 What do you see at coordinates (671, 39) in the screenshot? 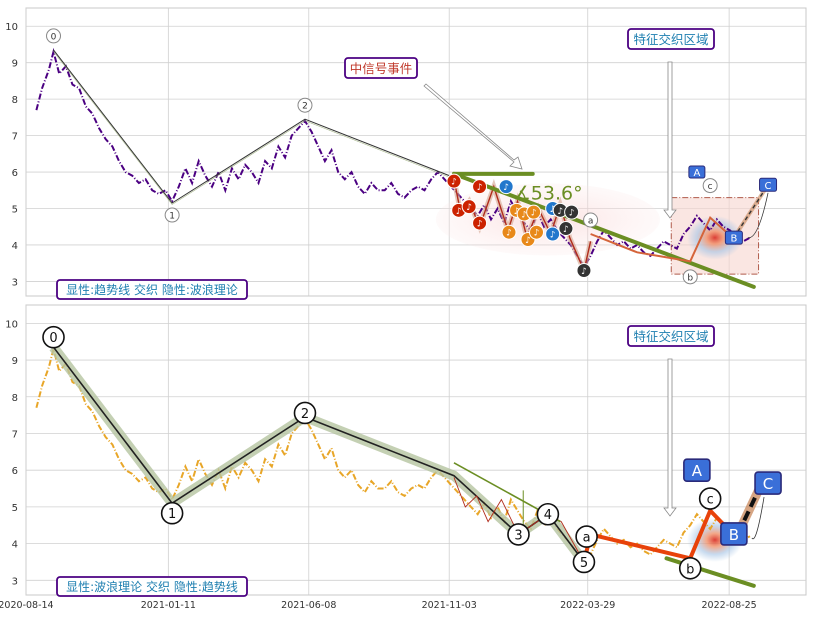
I see `zone-box` at bounding box center [671, 39].